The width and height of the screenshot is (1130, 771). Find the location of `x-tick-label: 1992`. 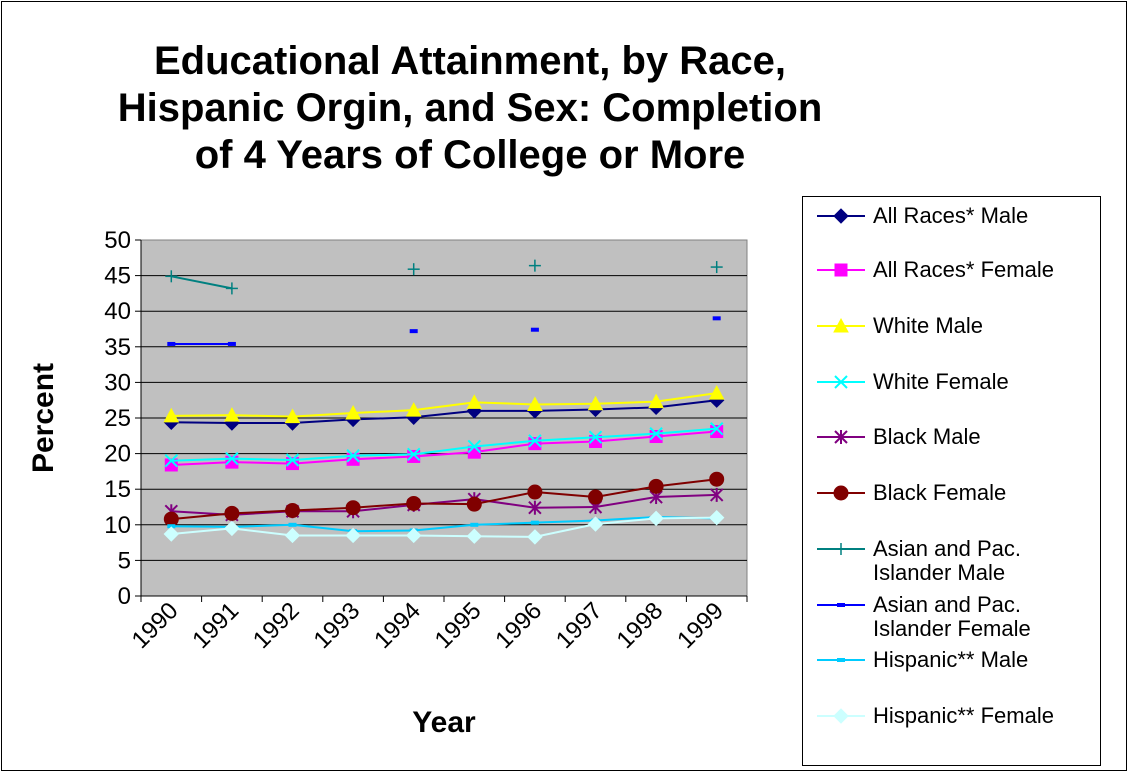

x-tick-label: 1992 is located at coordinates (276, 625).